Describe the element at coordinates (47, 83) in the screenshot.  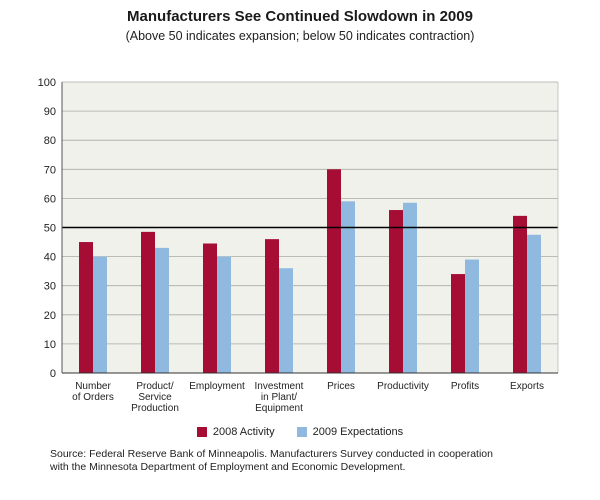
I see `y-tick-label-100: 100` at that location.